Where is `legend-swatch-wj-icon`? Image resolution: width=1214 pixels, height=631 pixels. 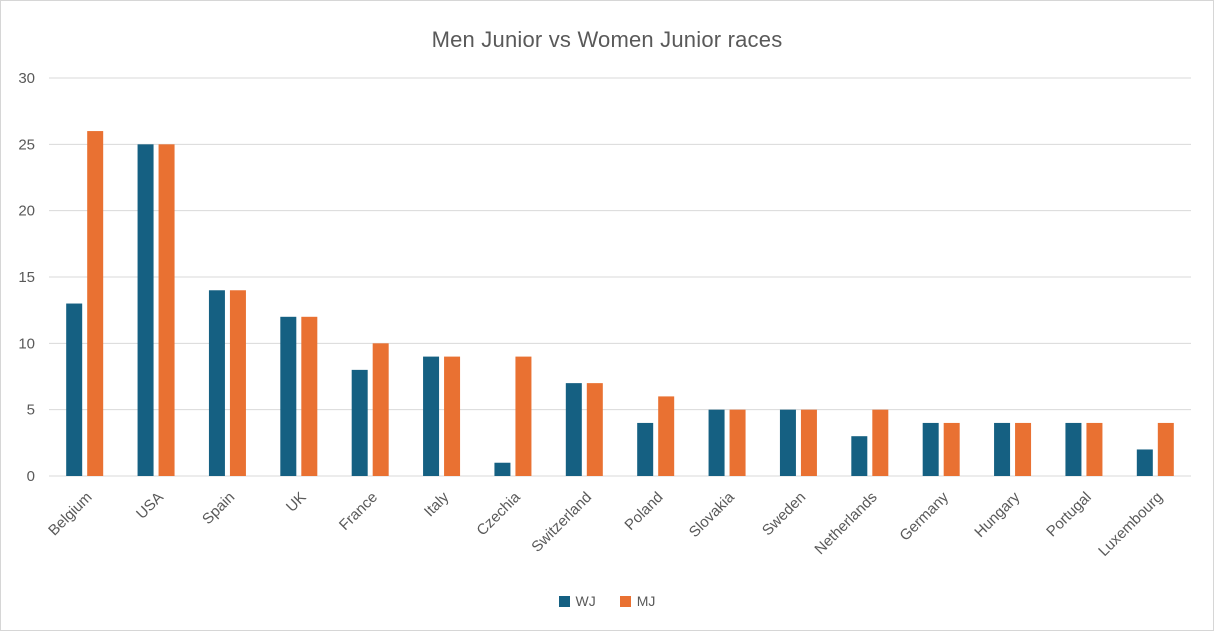 legend-swatch-wj-icon is located at coordinates (564, 601).